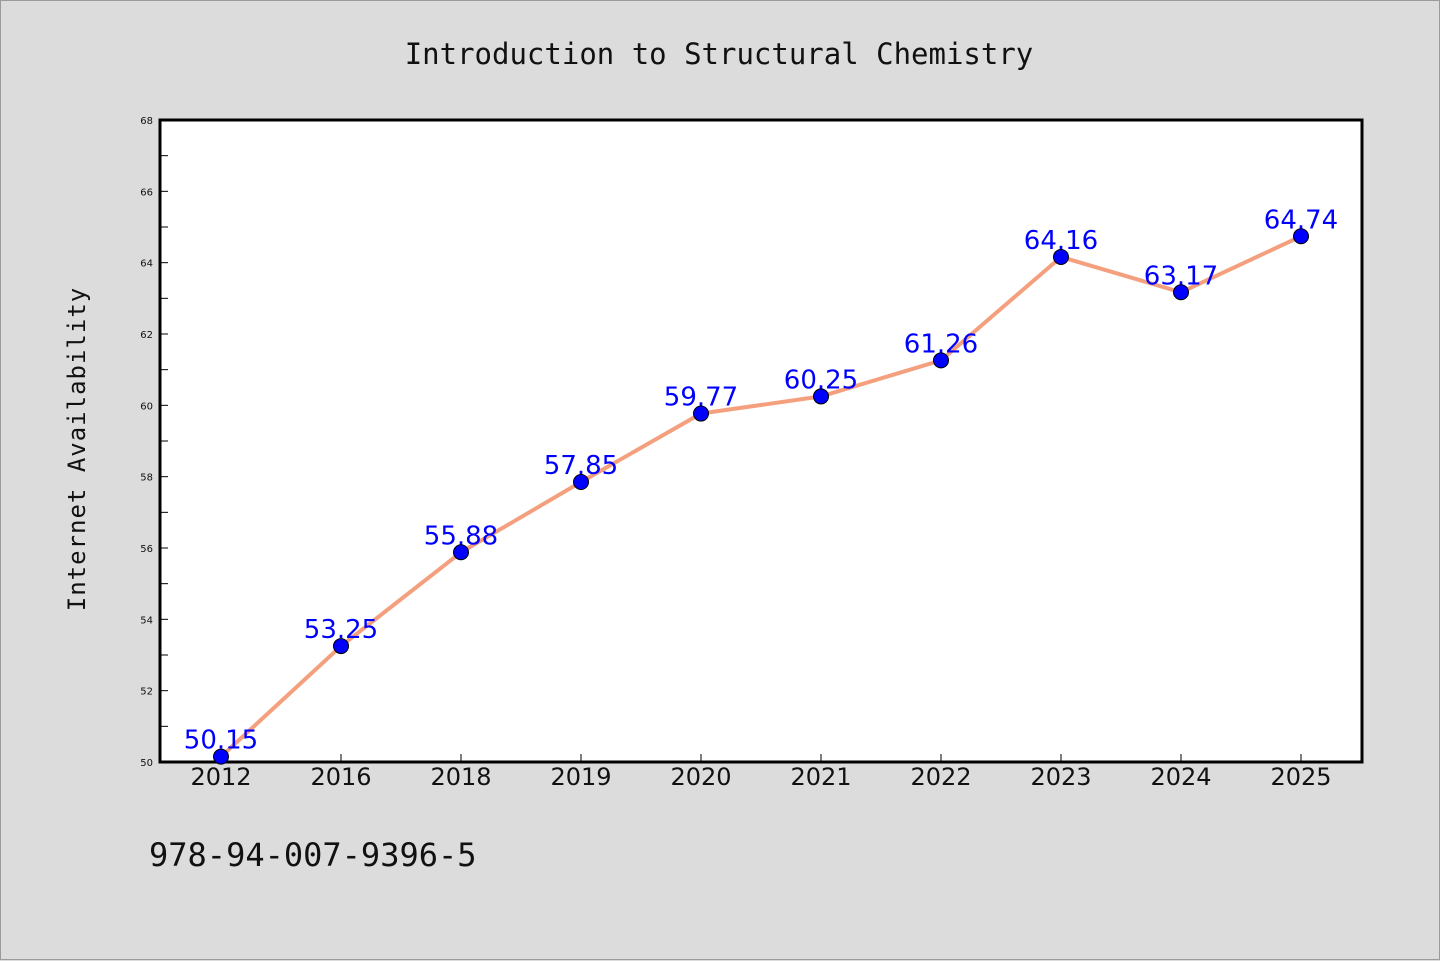 The image size is (1440, 961). What do you see at coordinates (941, 344) in the screenshot?
I see `data-label: 61.26` at bounding box center [941, 344].